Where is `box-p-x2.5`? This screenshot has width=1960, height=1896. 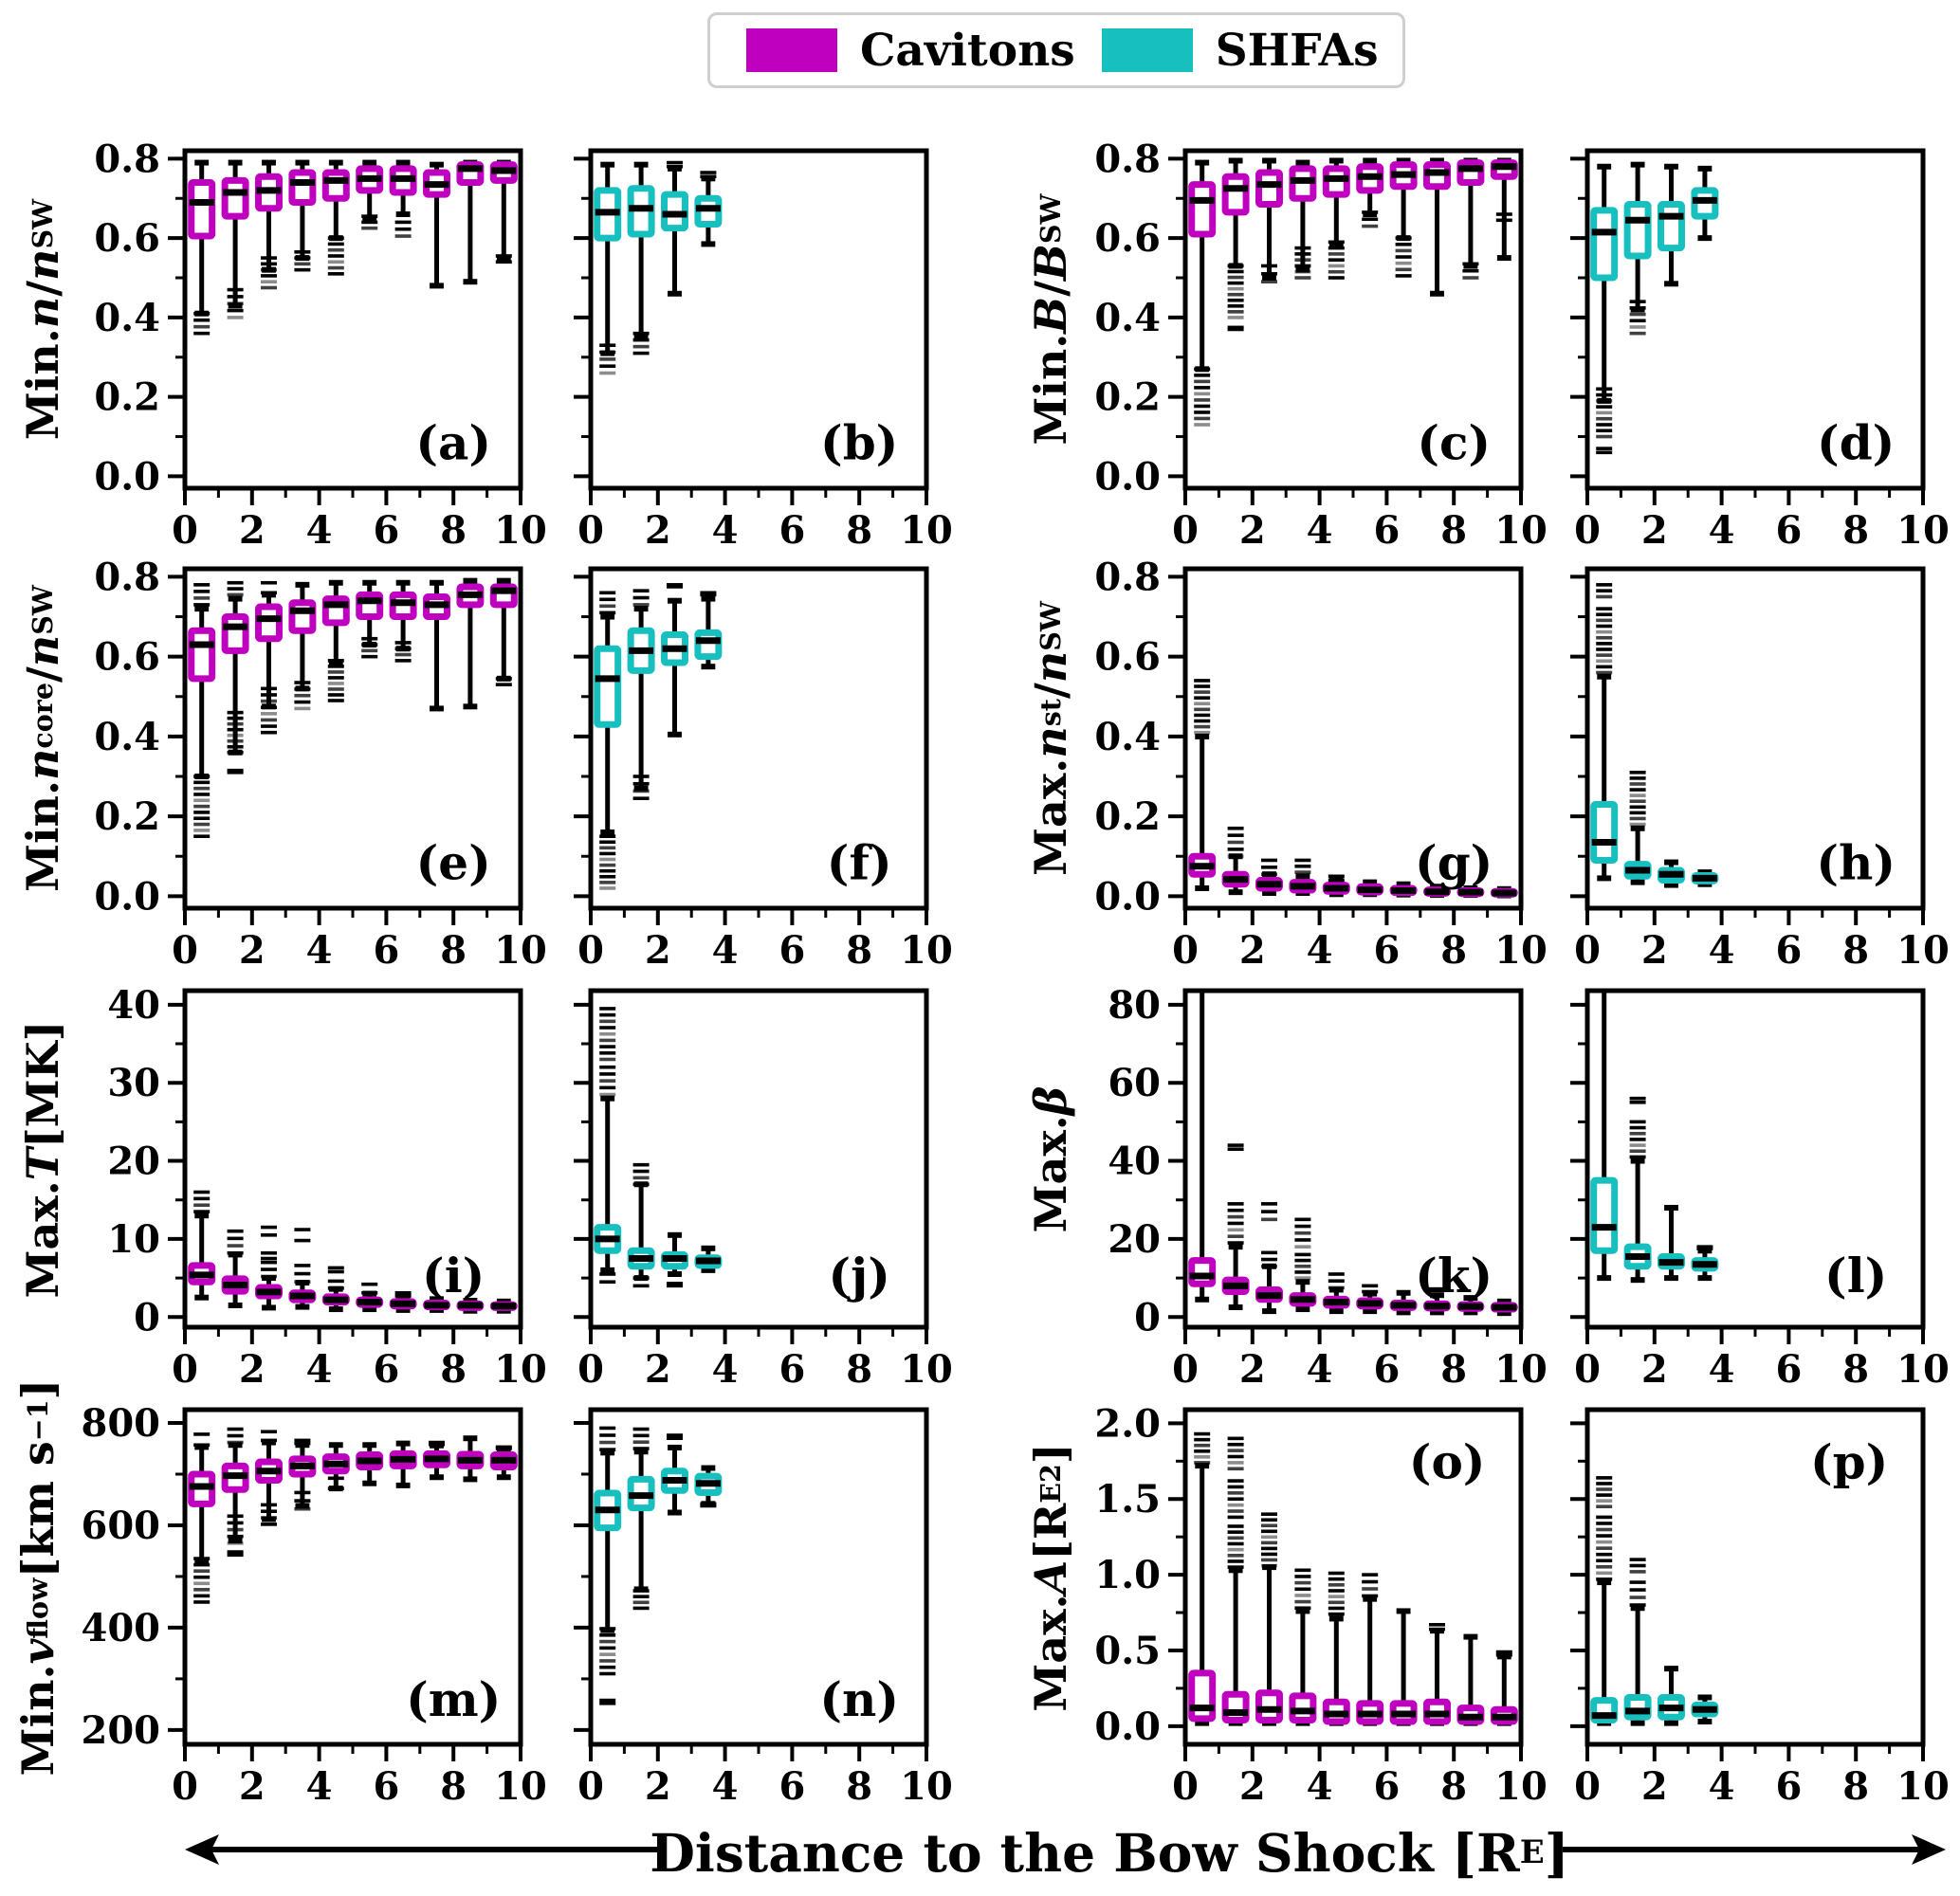 box-p-x2.5 is located at coordinates (1671, 1696).